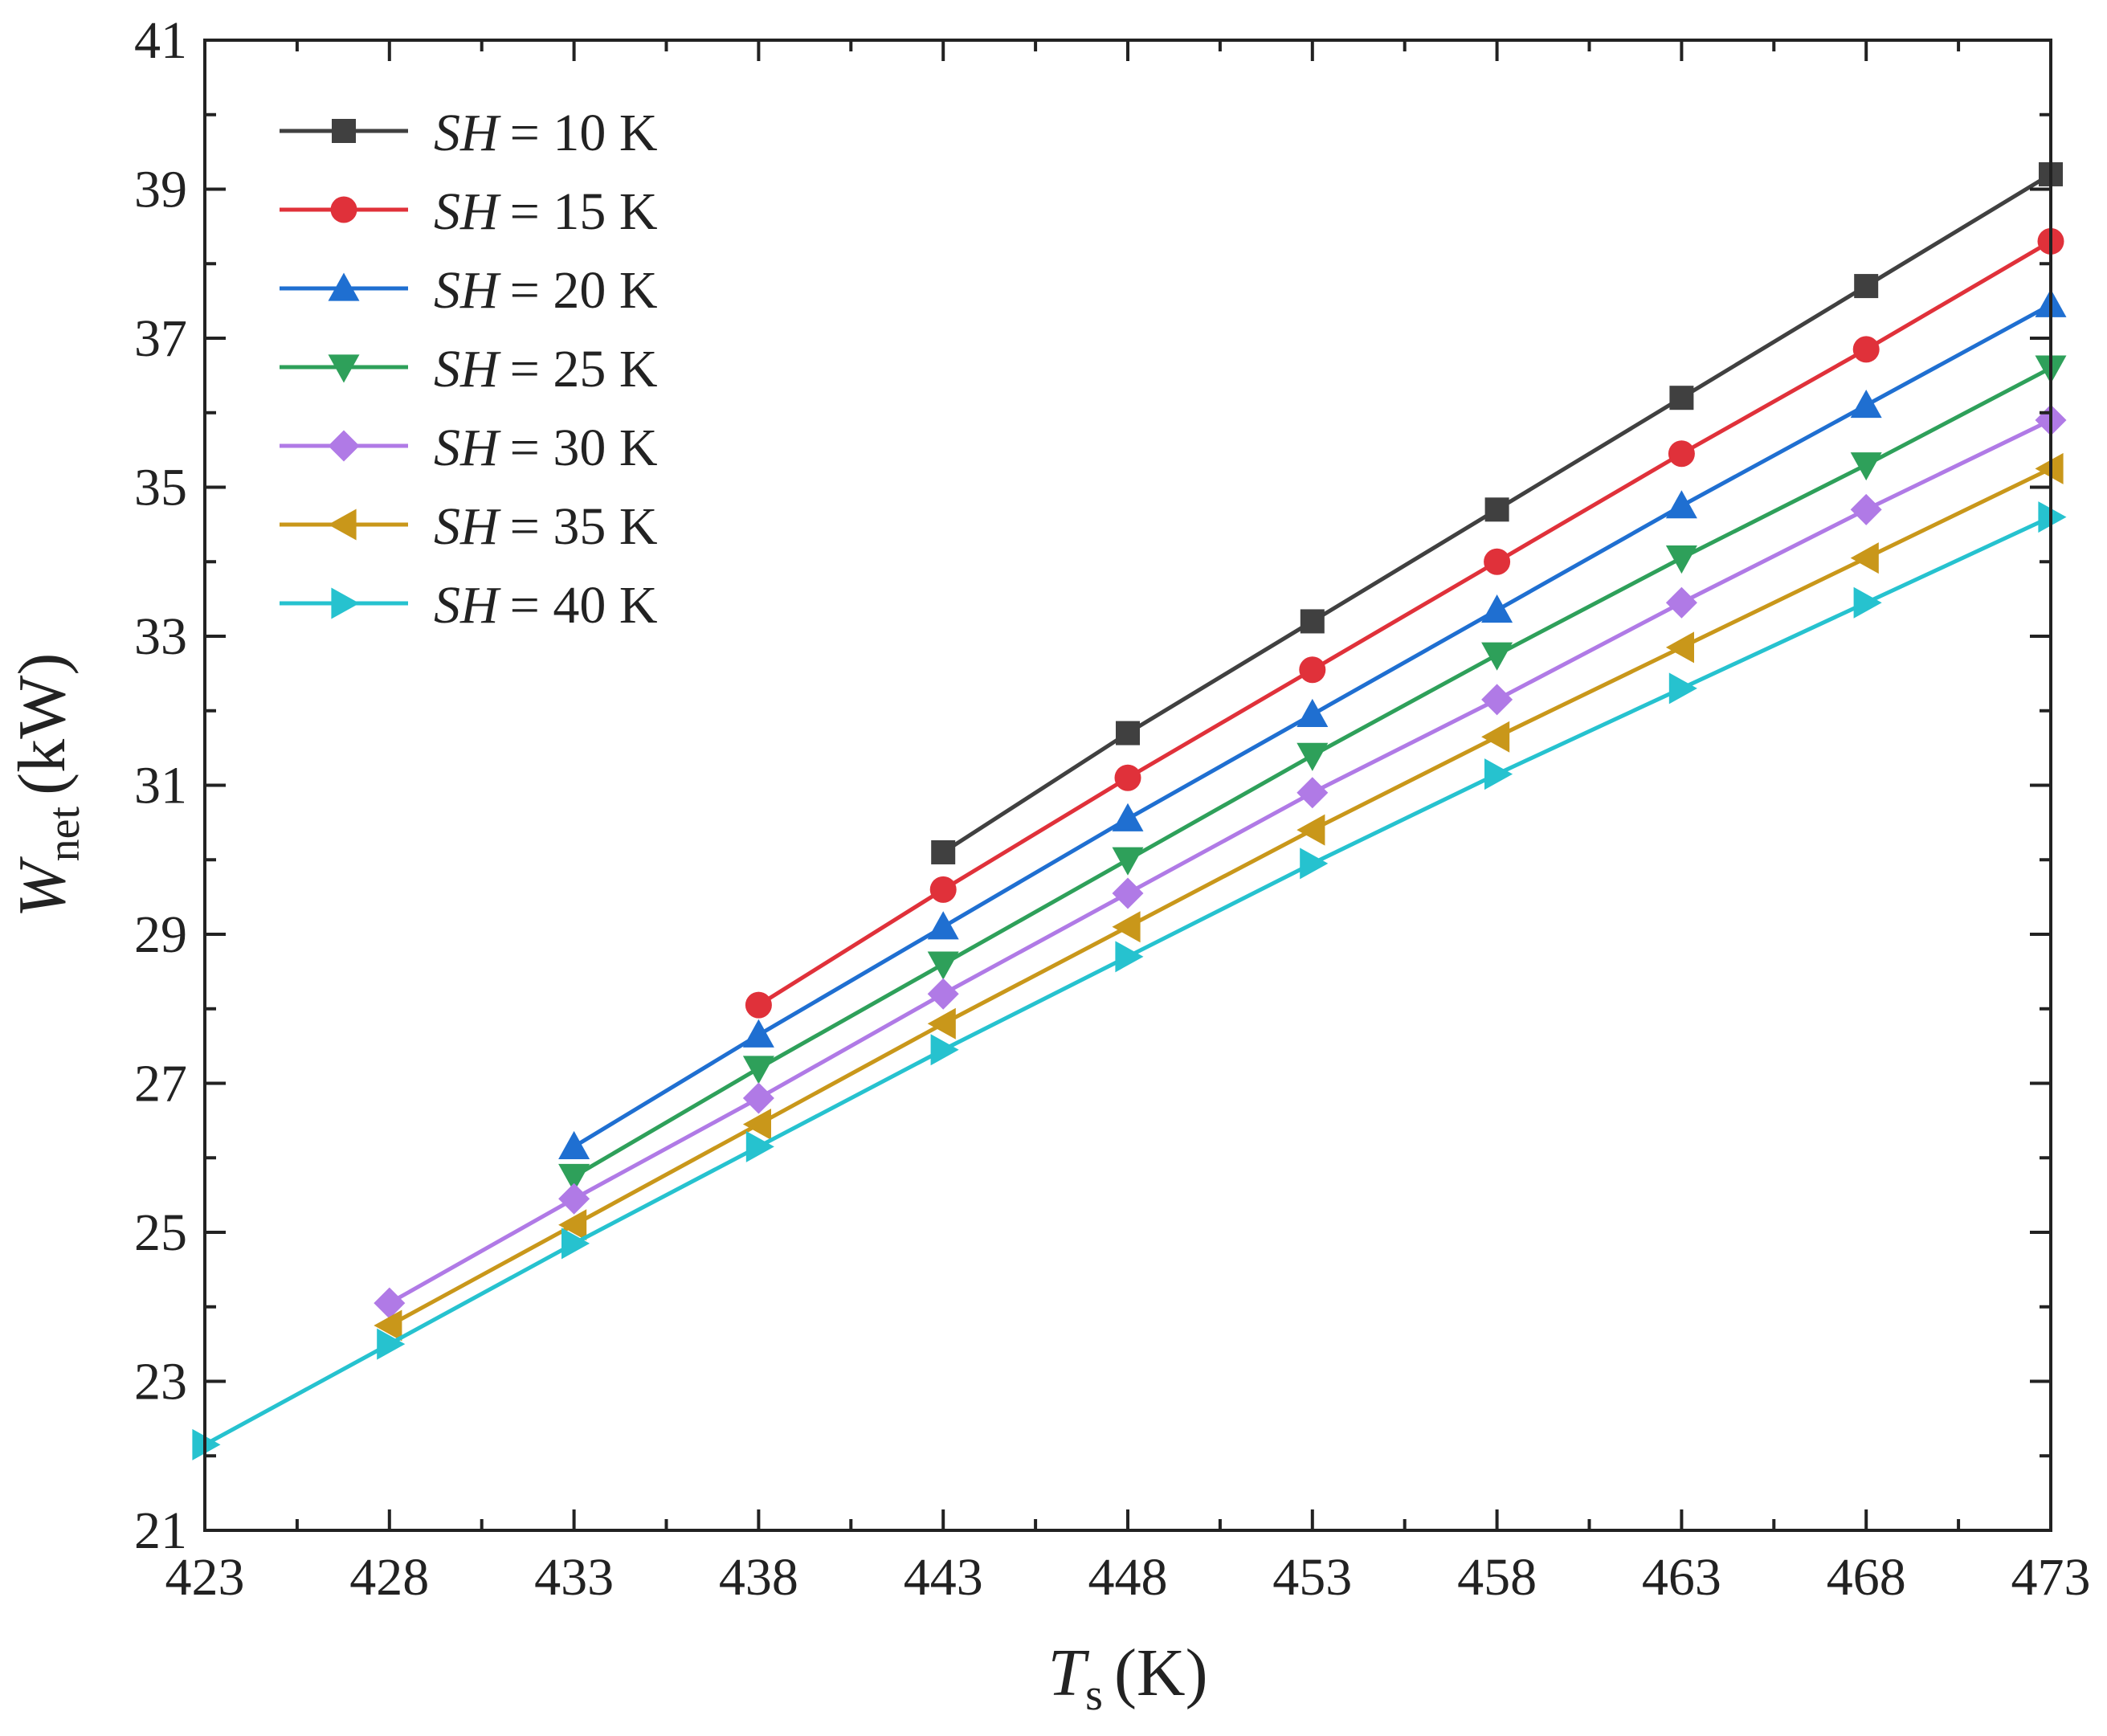  Describe the element at coordinates (160, 1084) in the screenshot. I see `y-tick-label: 27` at that location.